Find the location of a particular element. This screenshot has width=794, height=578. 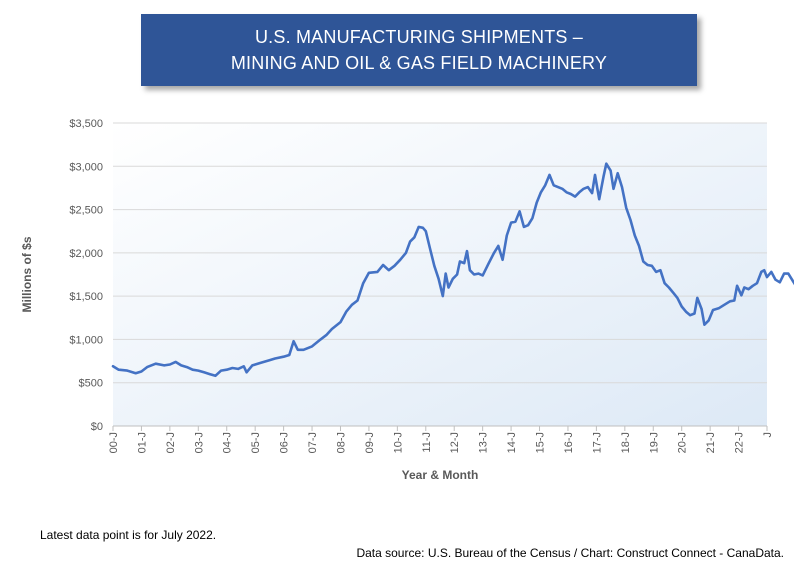

y-tick-label: $2,000 is located at coordinates (86, 254).